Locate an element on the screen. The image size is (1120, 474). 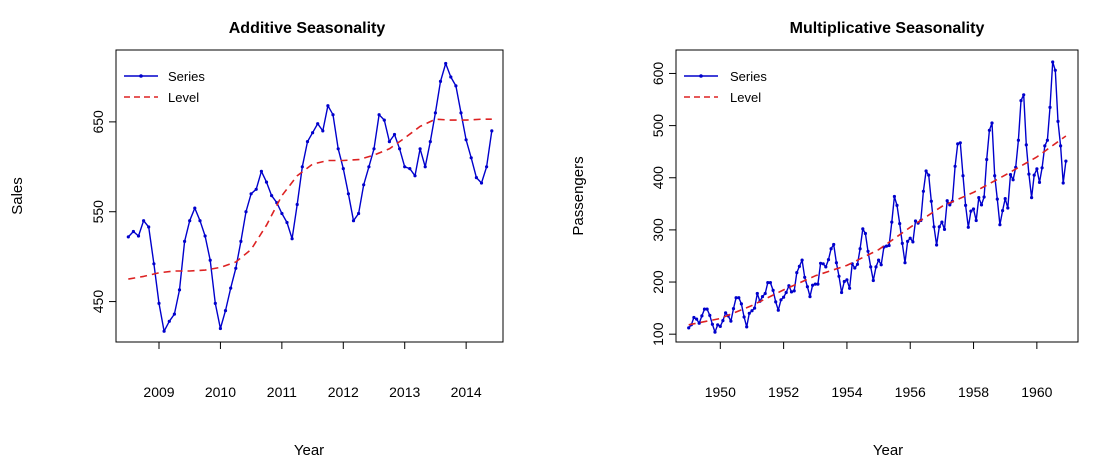
legend-level-label: Level is located at coordinates (183, 97).